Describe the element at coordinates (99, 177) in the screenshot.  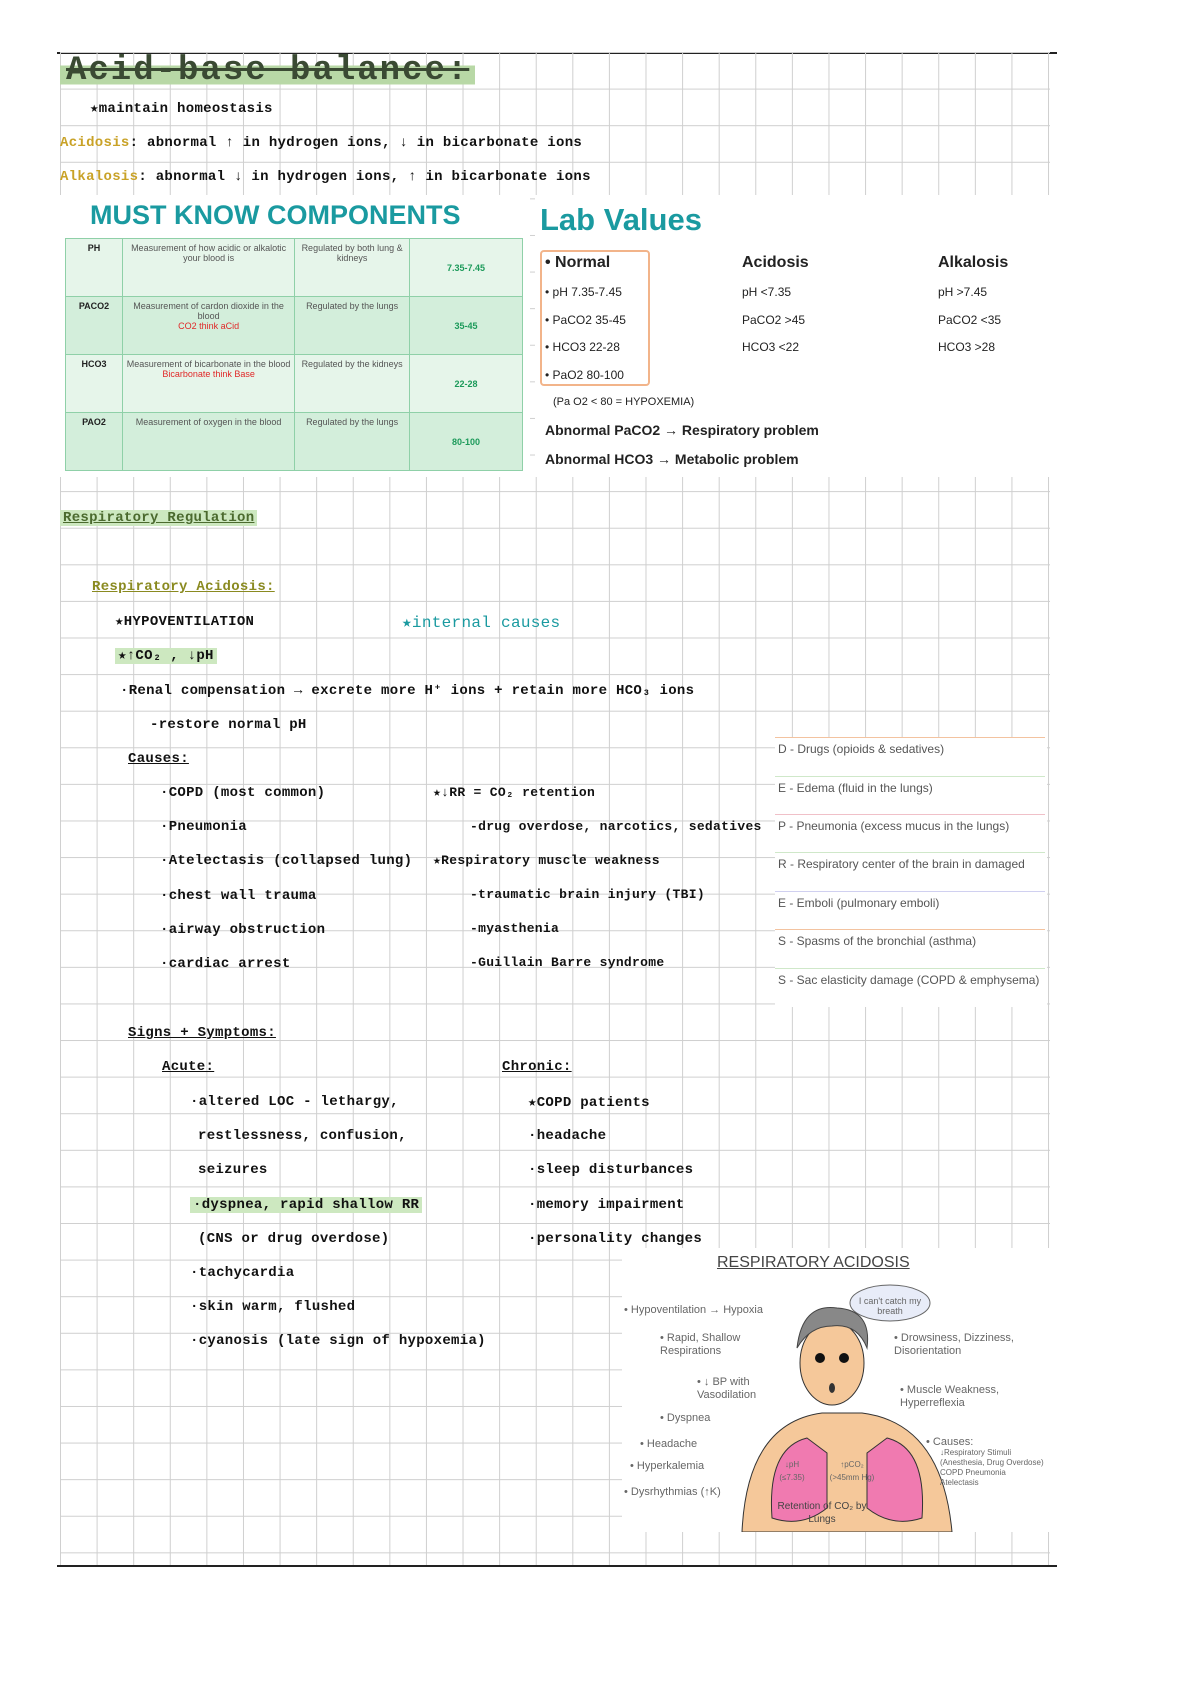
I see `alkalosis-label: Alkalosis` at that location.